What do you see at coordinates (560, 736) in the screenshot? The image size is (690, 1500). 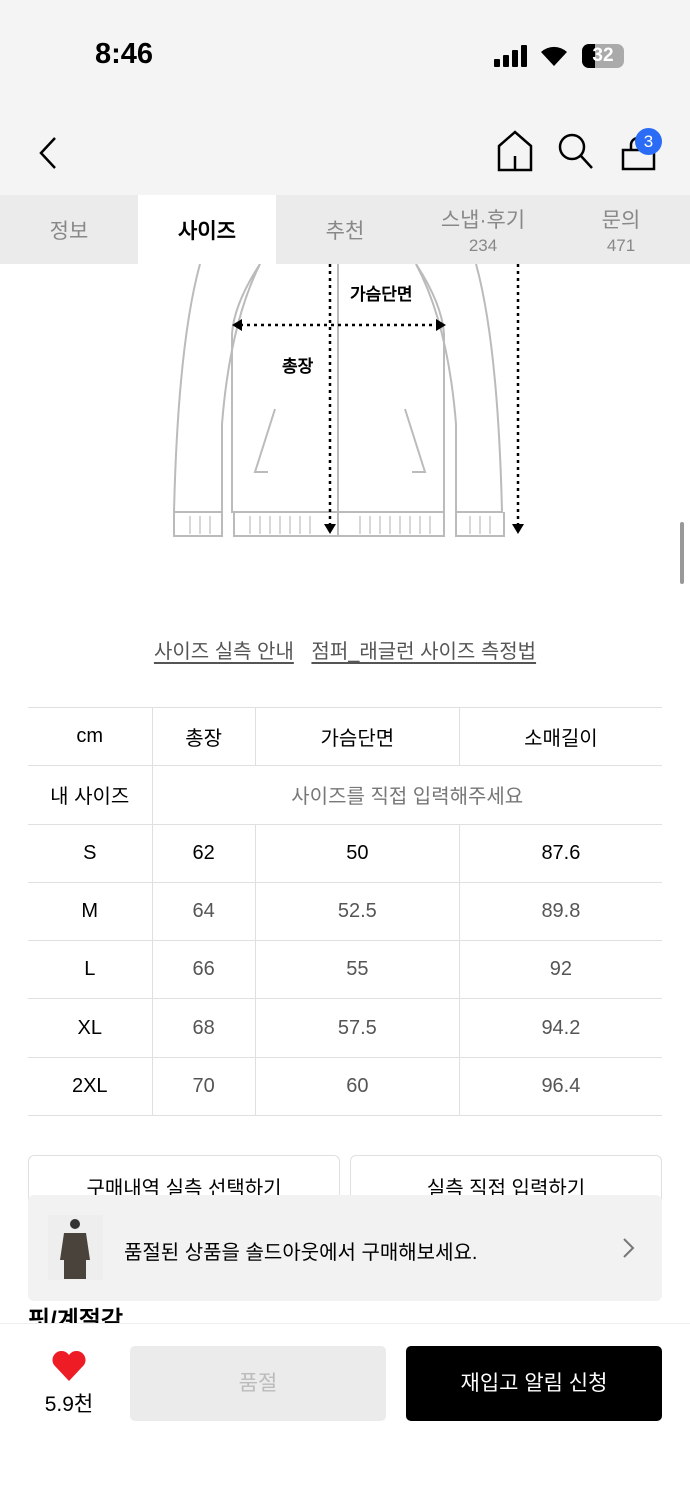 I see `header-cell: 소매길이` at bounding box center [560, 736].